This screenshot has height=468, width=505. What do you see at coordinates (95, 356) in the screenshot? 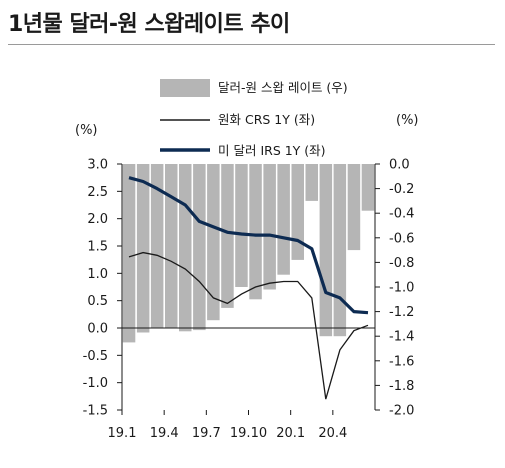
I see `left-tick-label: -0.5` at bounding box center [95, 356].